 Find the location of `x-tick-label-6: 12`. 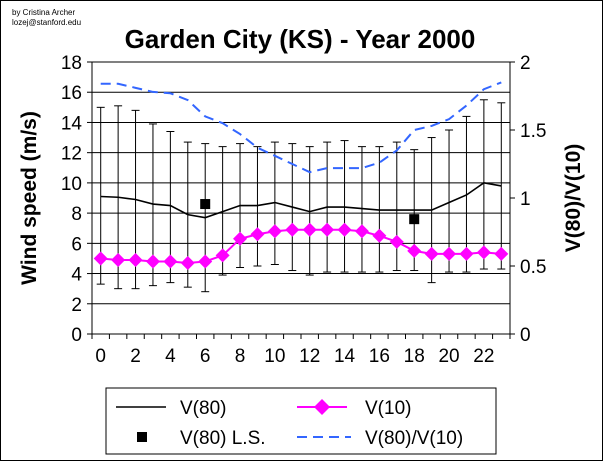

x-tick-label-6: 12 is located at coordinates (309, 356).